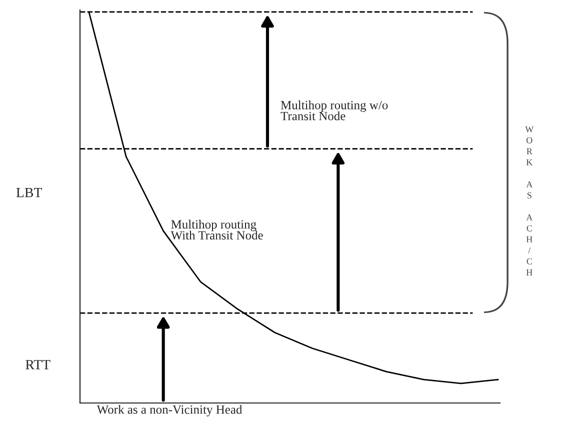  What do you see at coordinates (169, 410) in the screenshot?
I see `x-axis-title: Work as a non-Vicinity Head` at bounding box center [169, 410].